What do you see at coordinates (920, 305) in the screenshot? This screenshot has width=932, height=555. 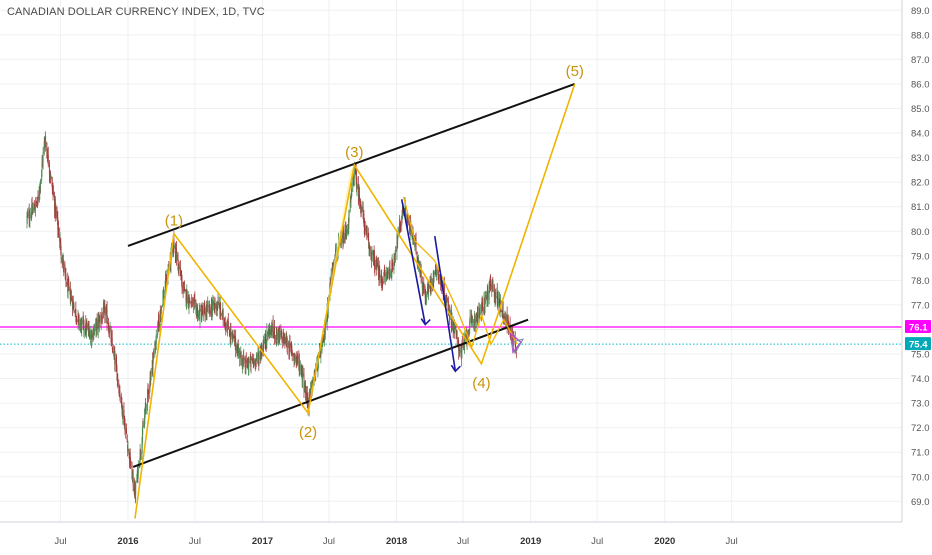 I see `y-tick-label: 77.0` at bounding box center [920, 305].